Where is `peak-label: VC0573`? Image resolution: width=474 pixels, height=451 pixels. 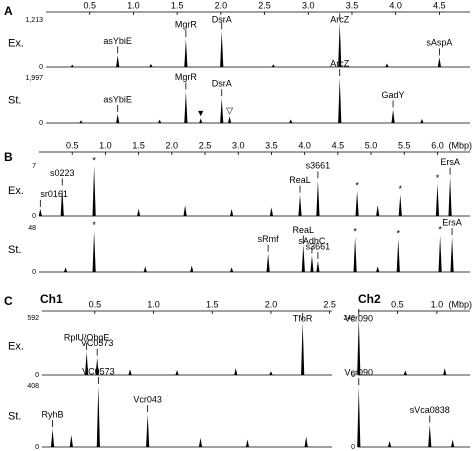
peak-label: VC0573 is located at coordinates (98, 371).